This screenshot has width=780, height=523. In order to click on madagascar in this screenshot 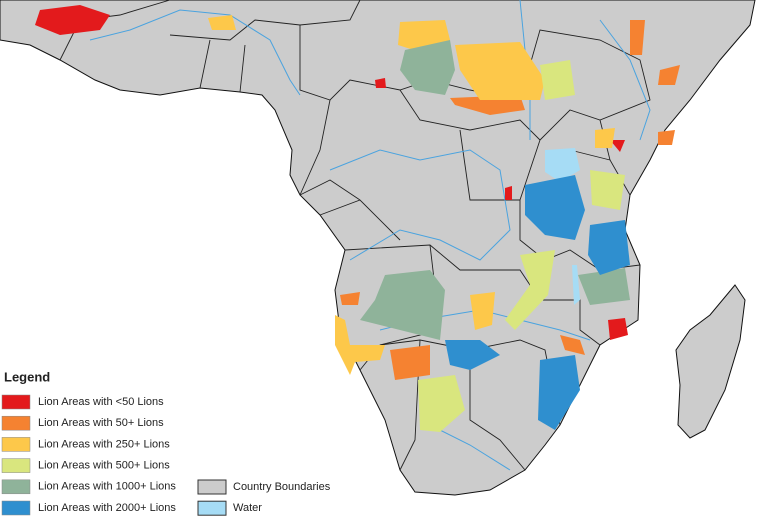, I will do `click(710, 361)`.